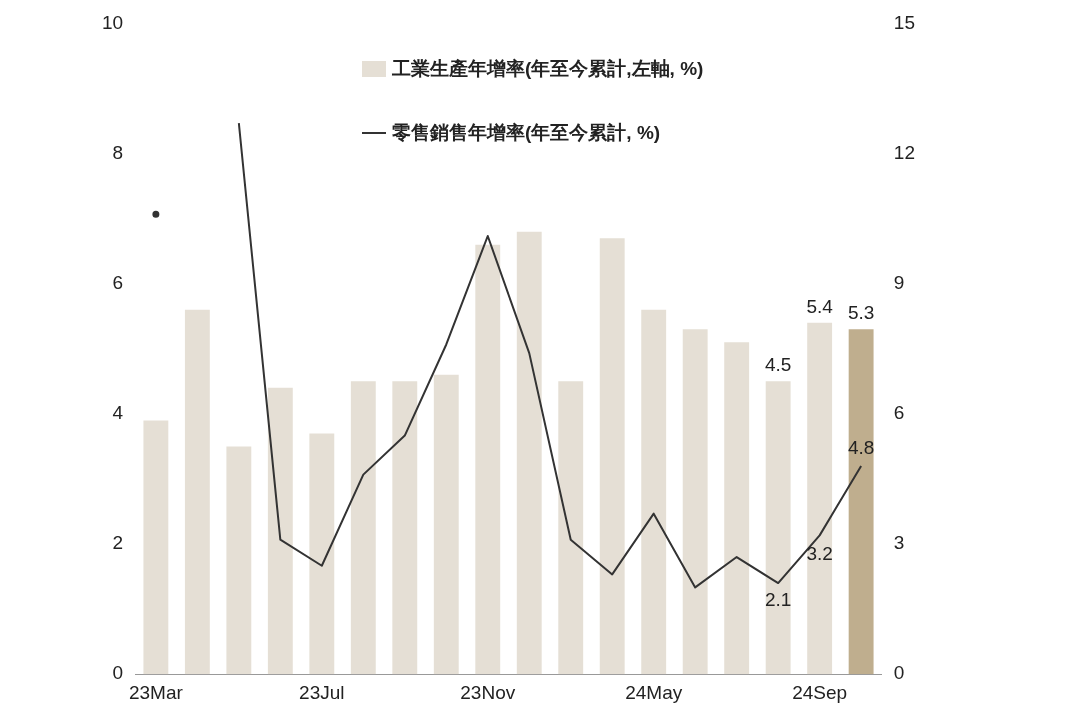  Describe the element at coordinates (118, 413) in the screenshot. I see `y-tick-label: 4` at that location.